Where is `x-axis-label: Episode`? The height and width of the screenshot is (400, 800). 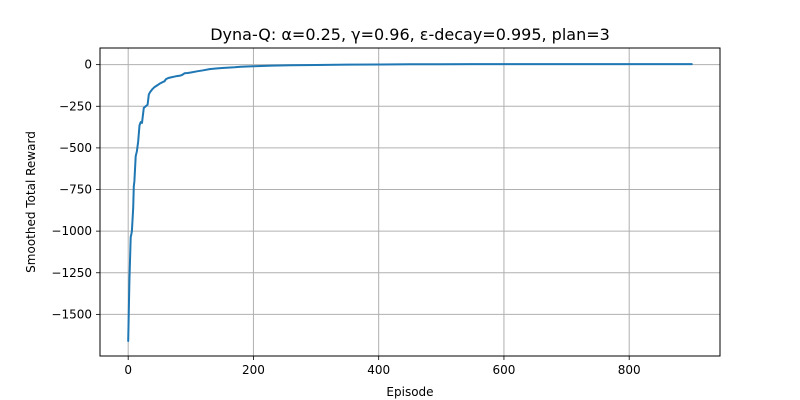
x-axis-label: Episode is located at coordinates (409, 392).